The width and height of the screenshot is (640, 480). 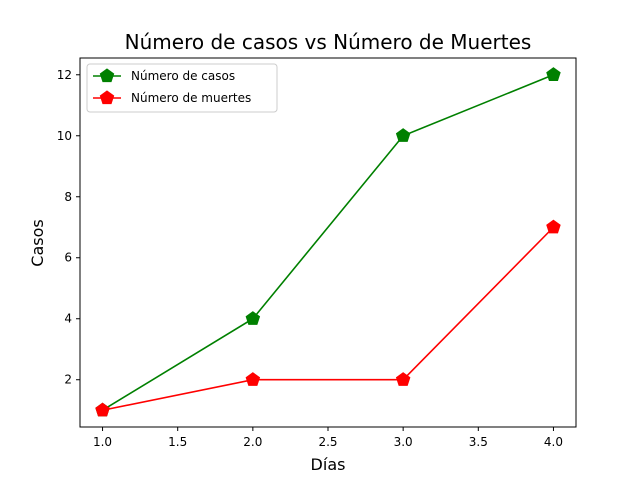 I want to click on x-tick-label: 4.0, so click(x=553, y=442).